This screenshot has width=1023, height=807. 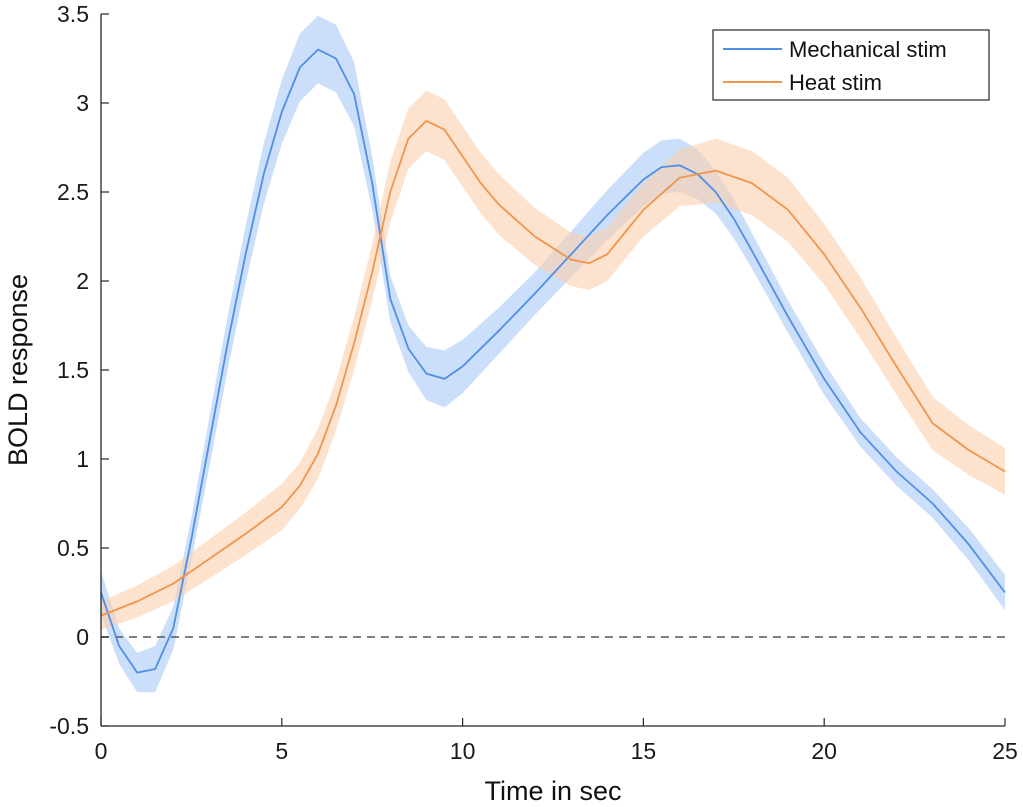 What do you see at coordinates (835, 82) in the screenshot?
I see `legend-label-heat: Heat stim` at bounding box center [835, 82].